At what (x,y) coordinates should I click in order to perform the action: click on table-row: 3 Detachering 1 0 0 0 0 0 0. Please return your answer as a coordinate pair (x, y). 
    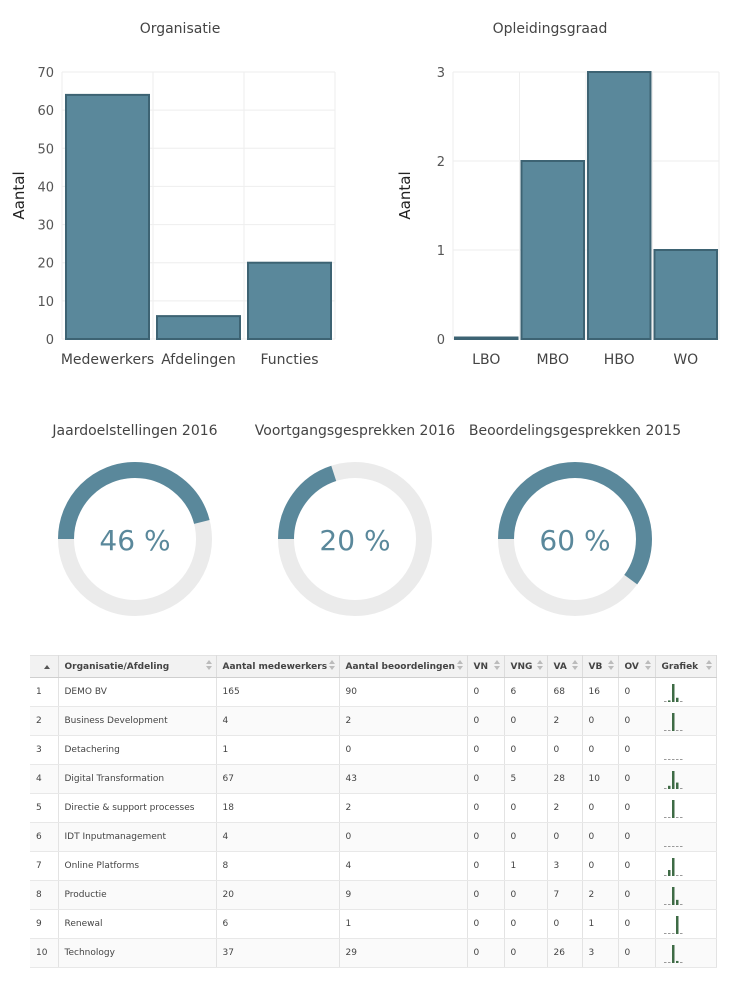
    Looking at the image, I should click on (373, 750).